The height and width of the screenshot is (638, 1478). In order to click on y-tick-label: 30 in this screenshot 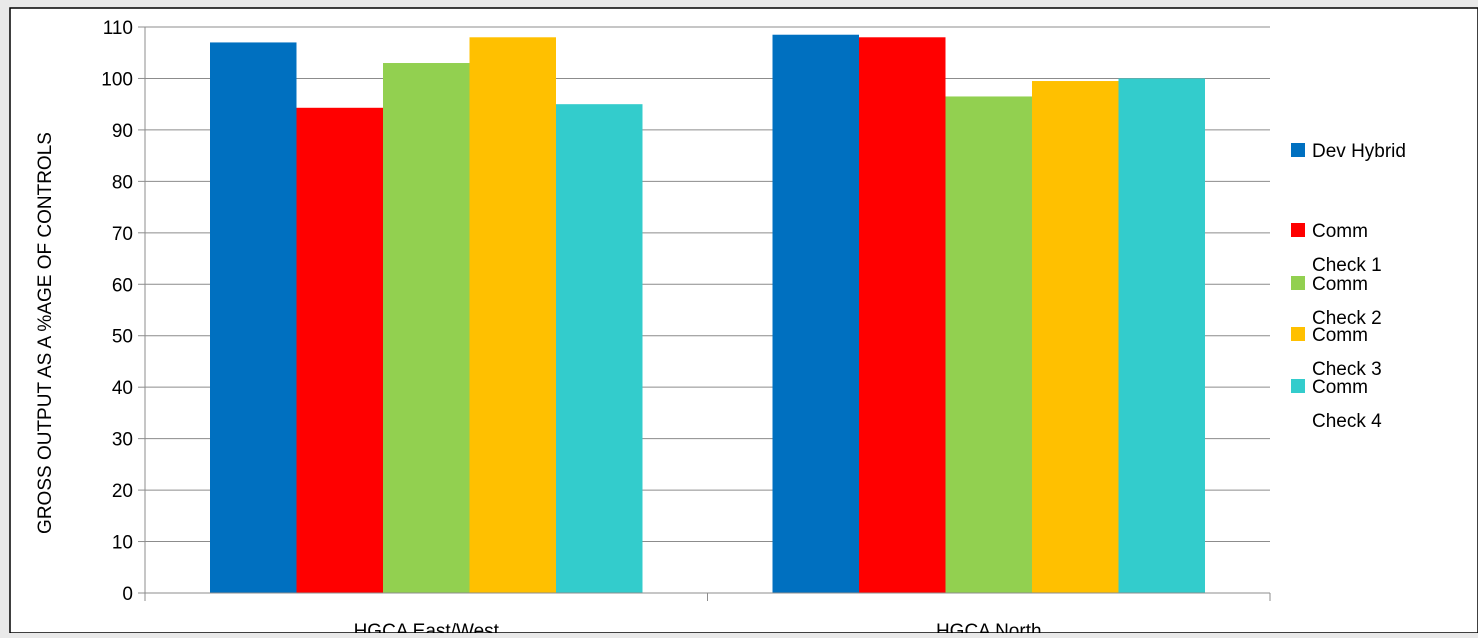, I will do `click(122, 440)`.